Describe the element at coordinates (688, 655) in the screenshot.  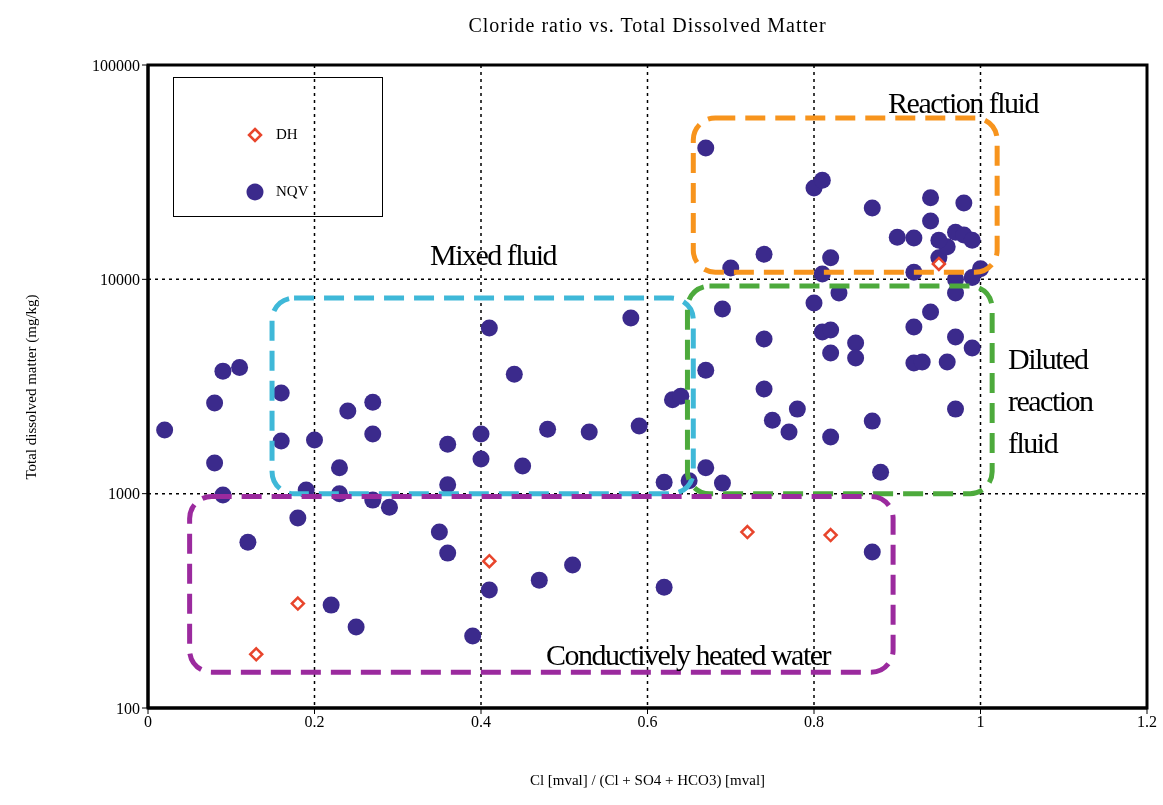
I see `annotation: Conductively heated water` at that location.